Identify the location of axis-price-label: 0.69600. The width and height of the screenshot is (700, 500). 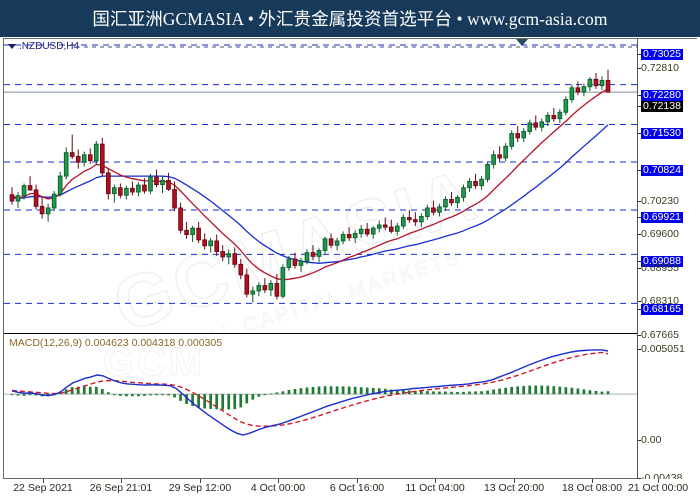
(660, 234).